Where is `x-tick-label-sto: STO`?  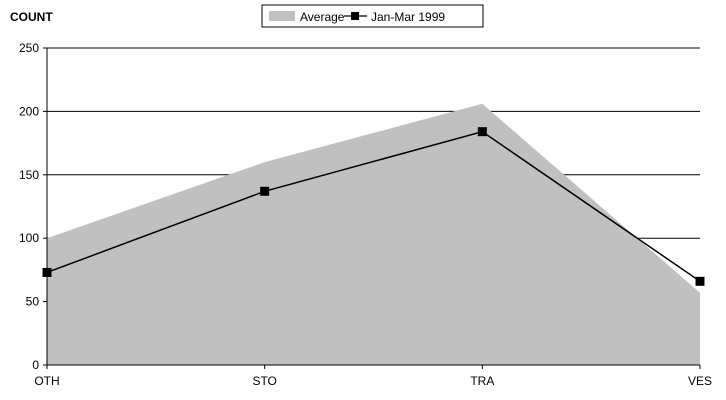
x-tick-label-sto: STO is located at coordinates (264, 381).